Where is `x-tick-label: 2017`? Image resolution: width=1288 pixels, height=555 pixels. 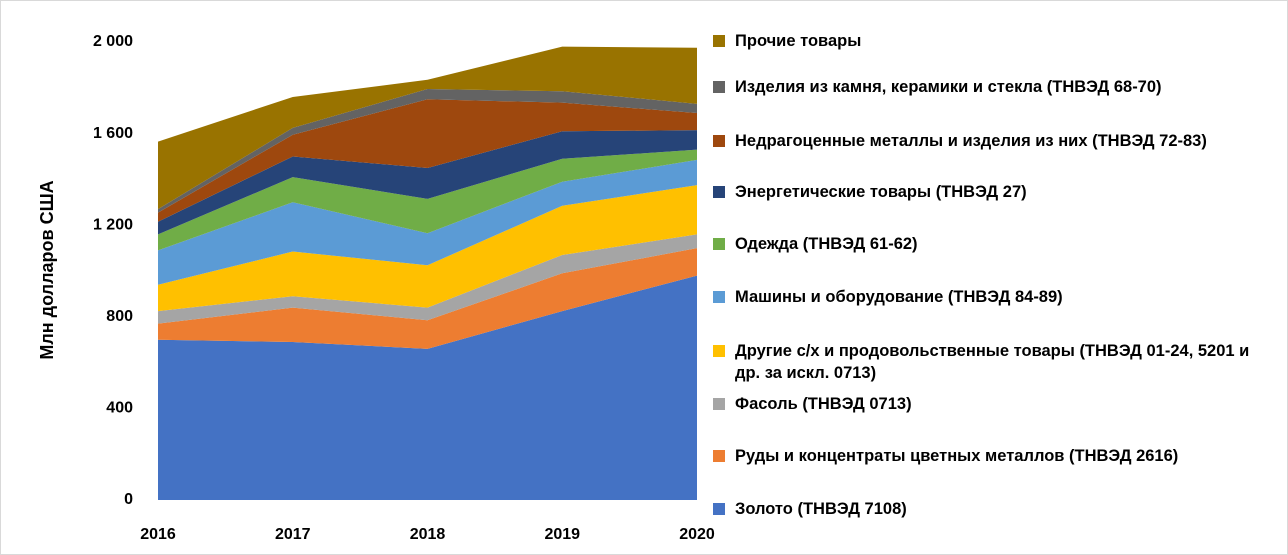
x-tick-label: 2017 is located at coordinates (293, 534).